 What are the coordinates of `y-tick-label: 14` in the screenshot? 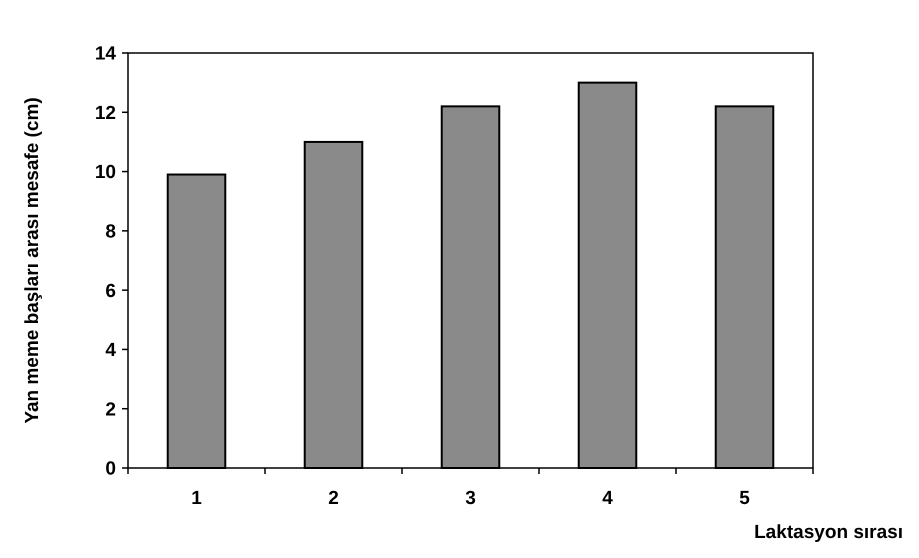 It's located at (105, 54).